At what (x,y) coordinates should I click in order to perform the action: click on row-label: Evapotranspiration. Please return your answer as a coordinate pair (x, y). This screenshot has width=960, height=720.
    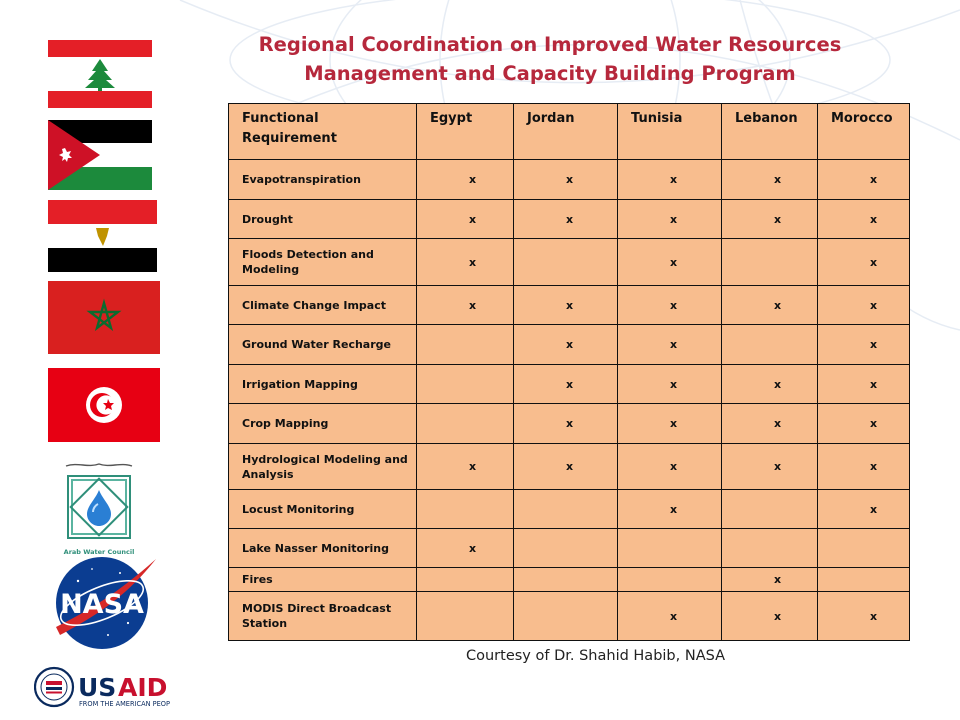
    Looking at the image, I should click on (322, 179).